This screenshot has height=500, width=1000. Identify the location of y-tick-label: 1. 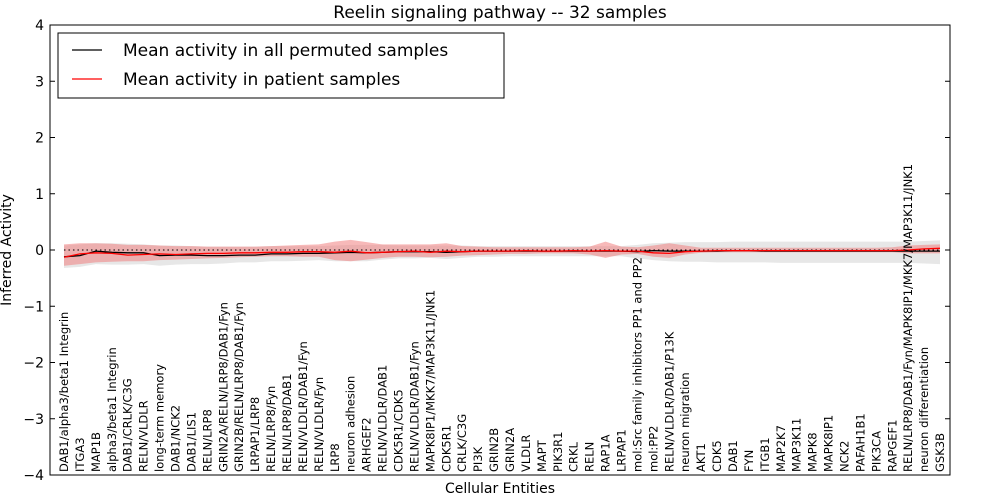
(39, 195).